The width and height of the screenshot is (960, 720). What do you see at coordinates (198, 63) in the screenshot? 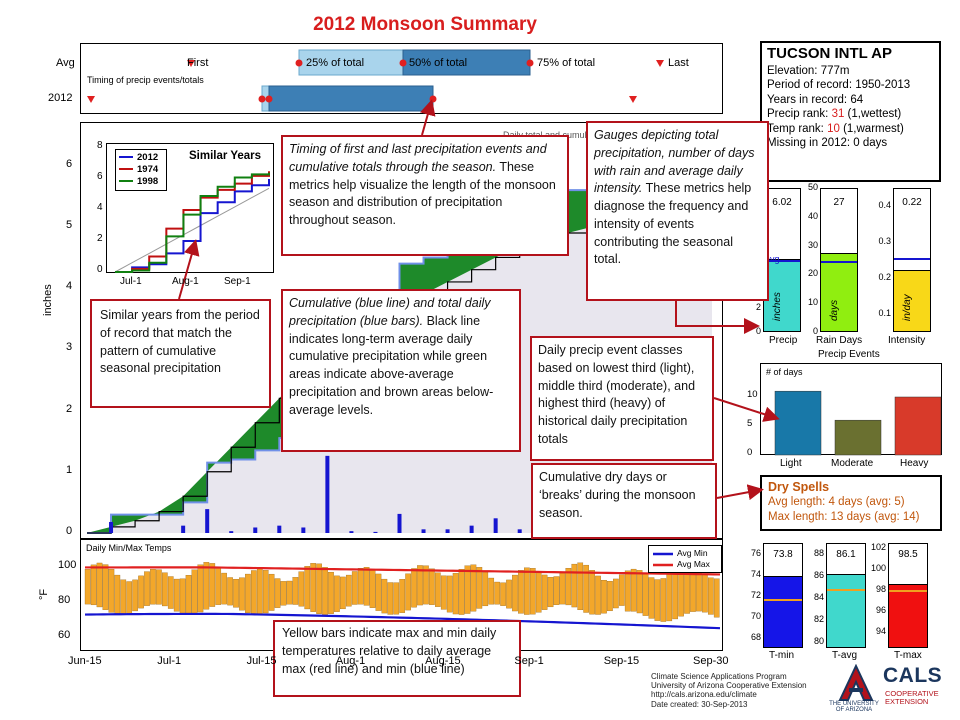
I see `timing-first-label: First` at bounding box center [198, 63].